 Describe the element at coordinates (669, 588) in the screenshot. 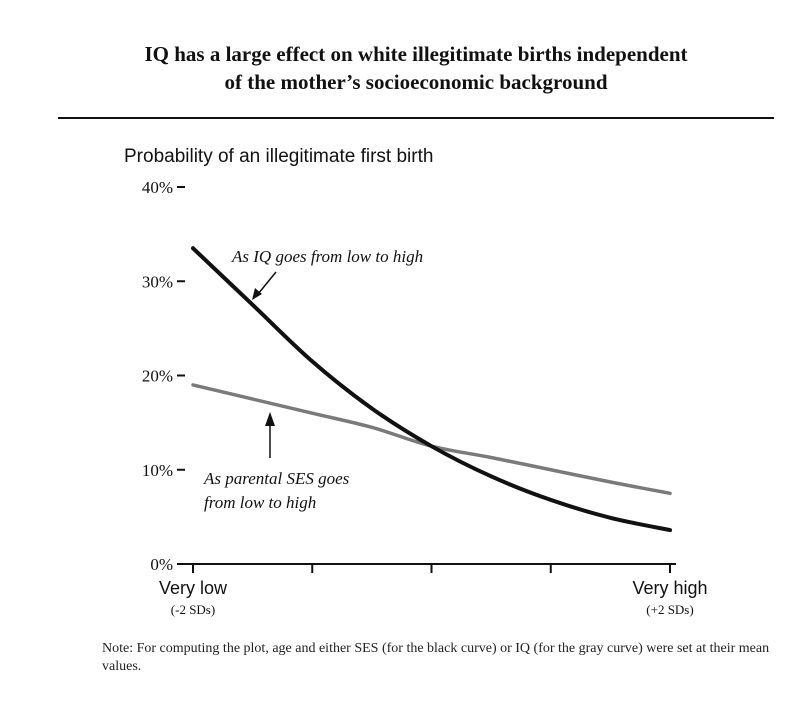

I see `x-tick-label-1: Very high` at that location.